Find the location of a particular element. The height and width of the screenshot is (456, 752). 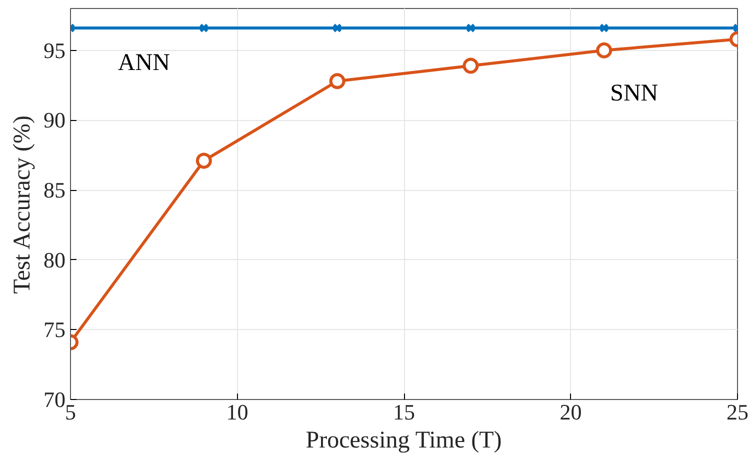

y-tick-label: 75 is located at coordinates (55, 329).